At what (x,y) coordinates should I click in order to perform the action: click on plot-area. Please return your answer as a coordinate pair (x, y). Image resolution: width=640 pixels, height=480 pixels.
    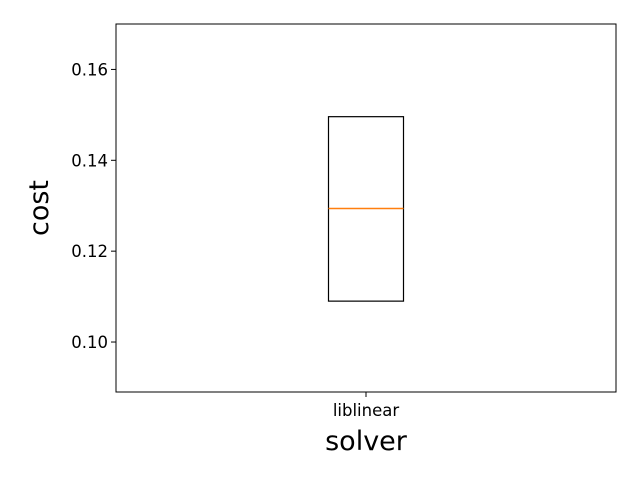
    Looking at the image, I should click on (366, 209).